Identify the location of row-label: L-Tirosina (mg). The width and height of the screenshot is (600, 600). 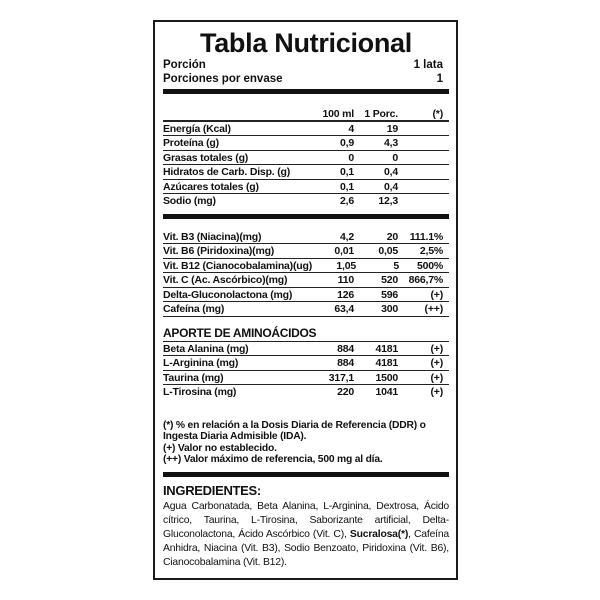
(200, 392).